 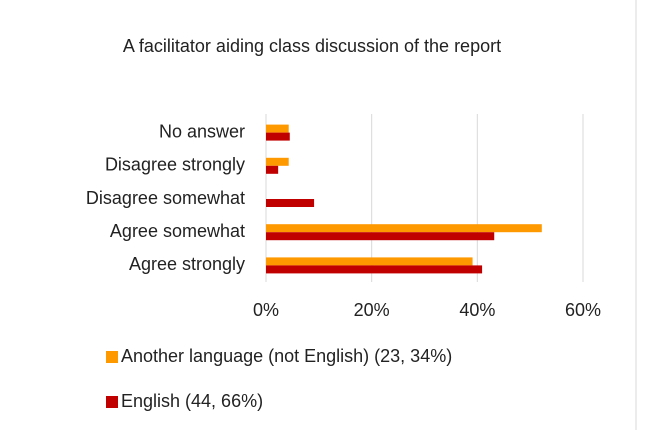 I want to click on y-tick-label: Agree strongly, so click(x=187, y=264).